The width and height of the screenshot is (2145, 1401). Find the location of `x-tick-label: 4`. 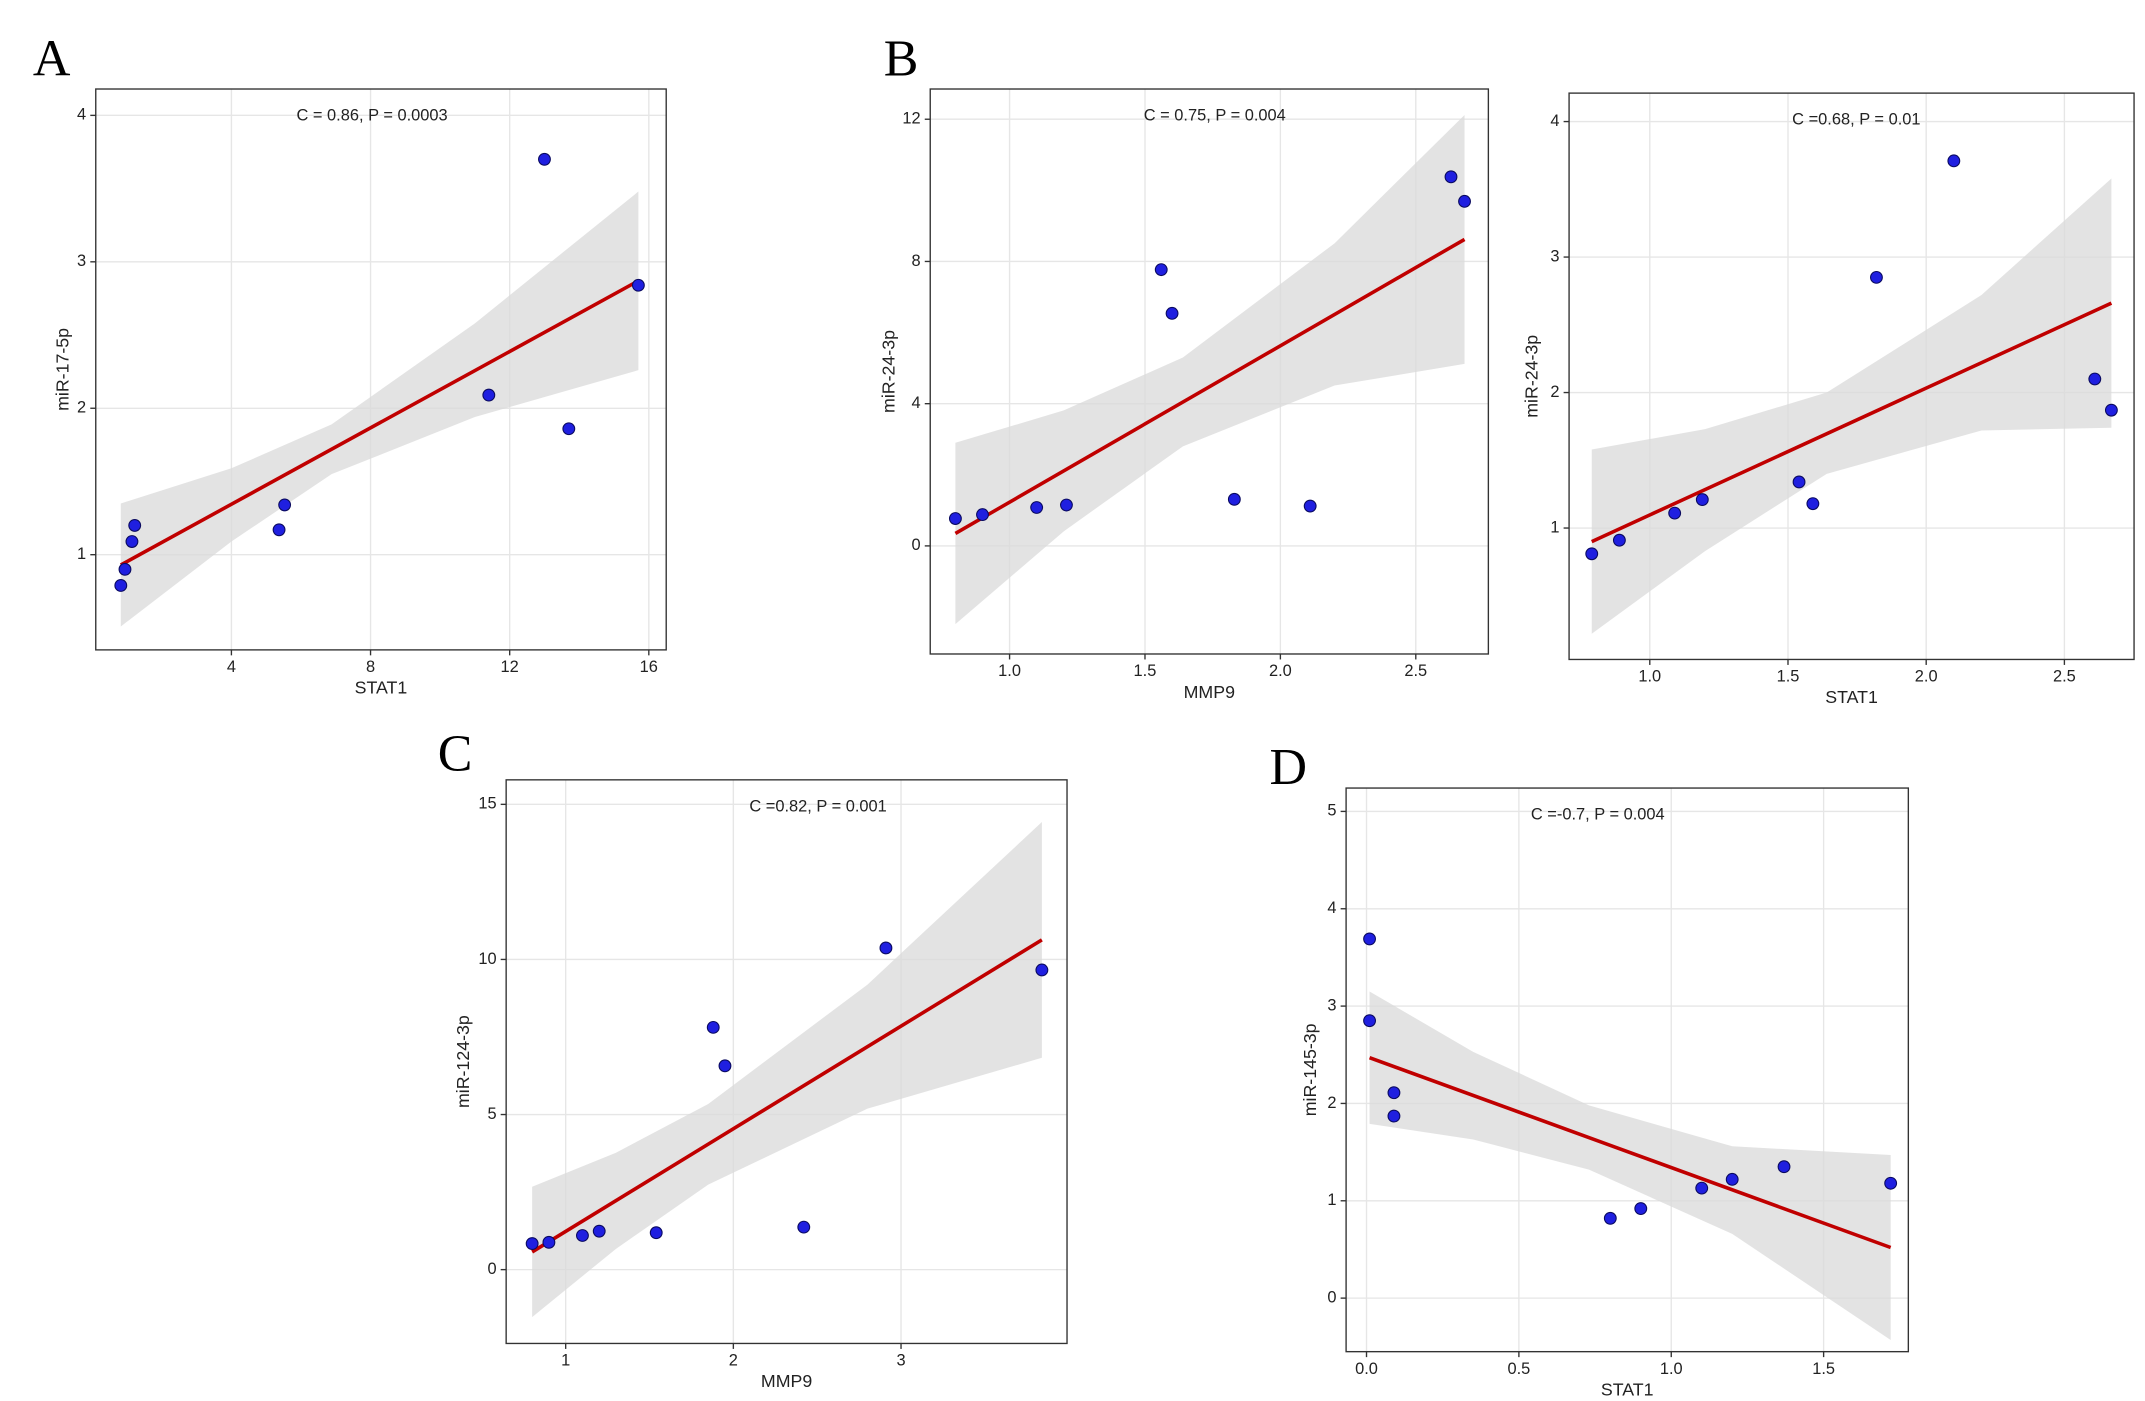

x-tick-label: 4 is located at coordinates (231, 667).